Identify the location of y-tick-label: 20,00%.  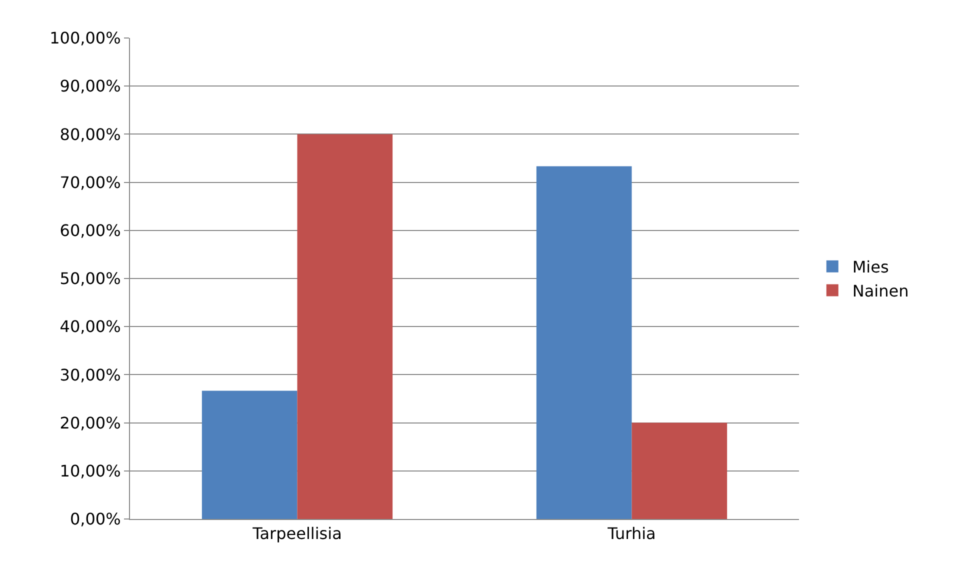
(90, 422).